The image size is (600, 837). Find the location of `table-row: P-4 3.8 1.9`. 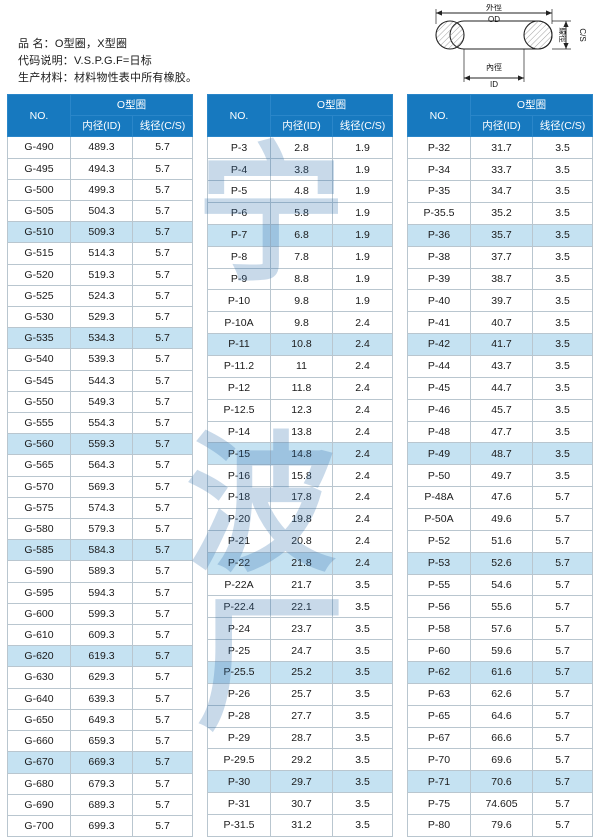

table-row: P-4 3.8 1.9 is located at coordinates (300, 170).